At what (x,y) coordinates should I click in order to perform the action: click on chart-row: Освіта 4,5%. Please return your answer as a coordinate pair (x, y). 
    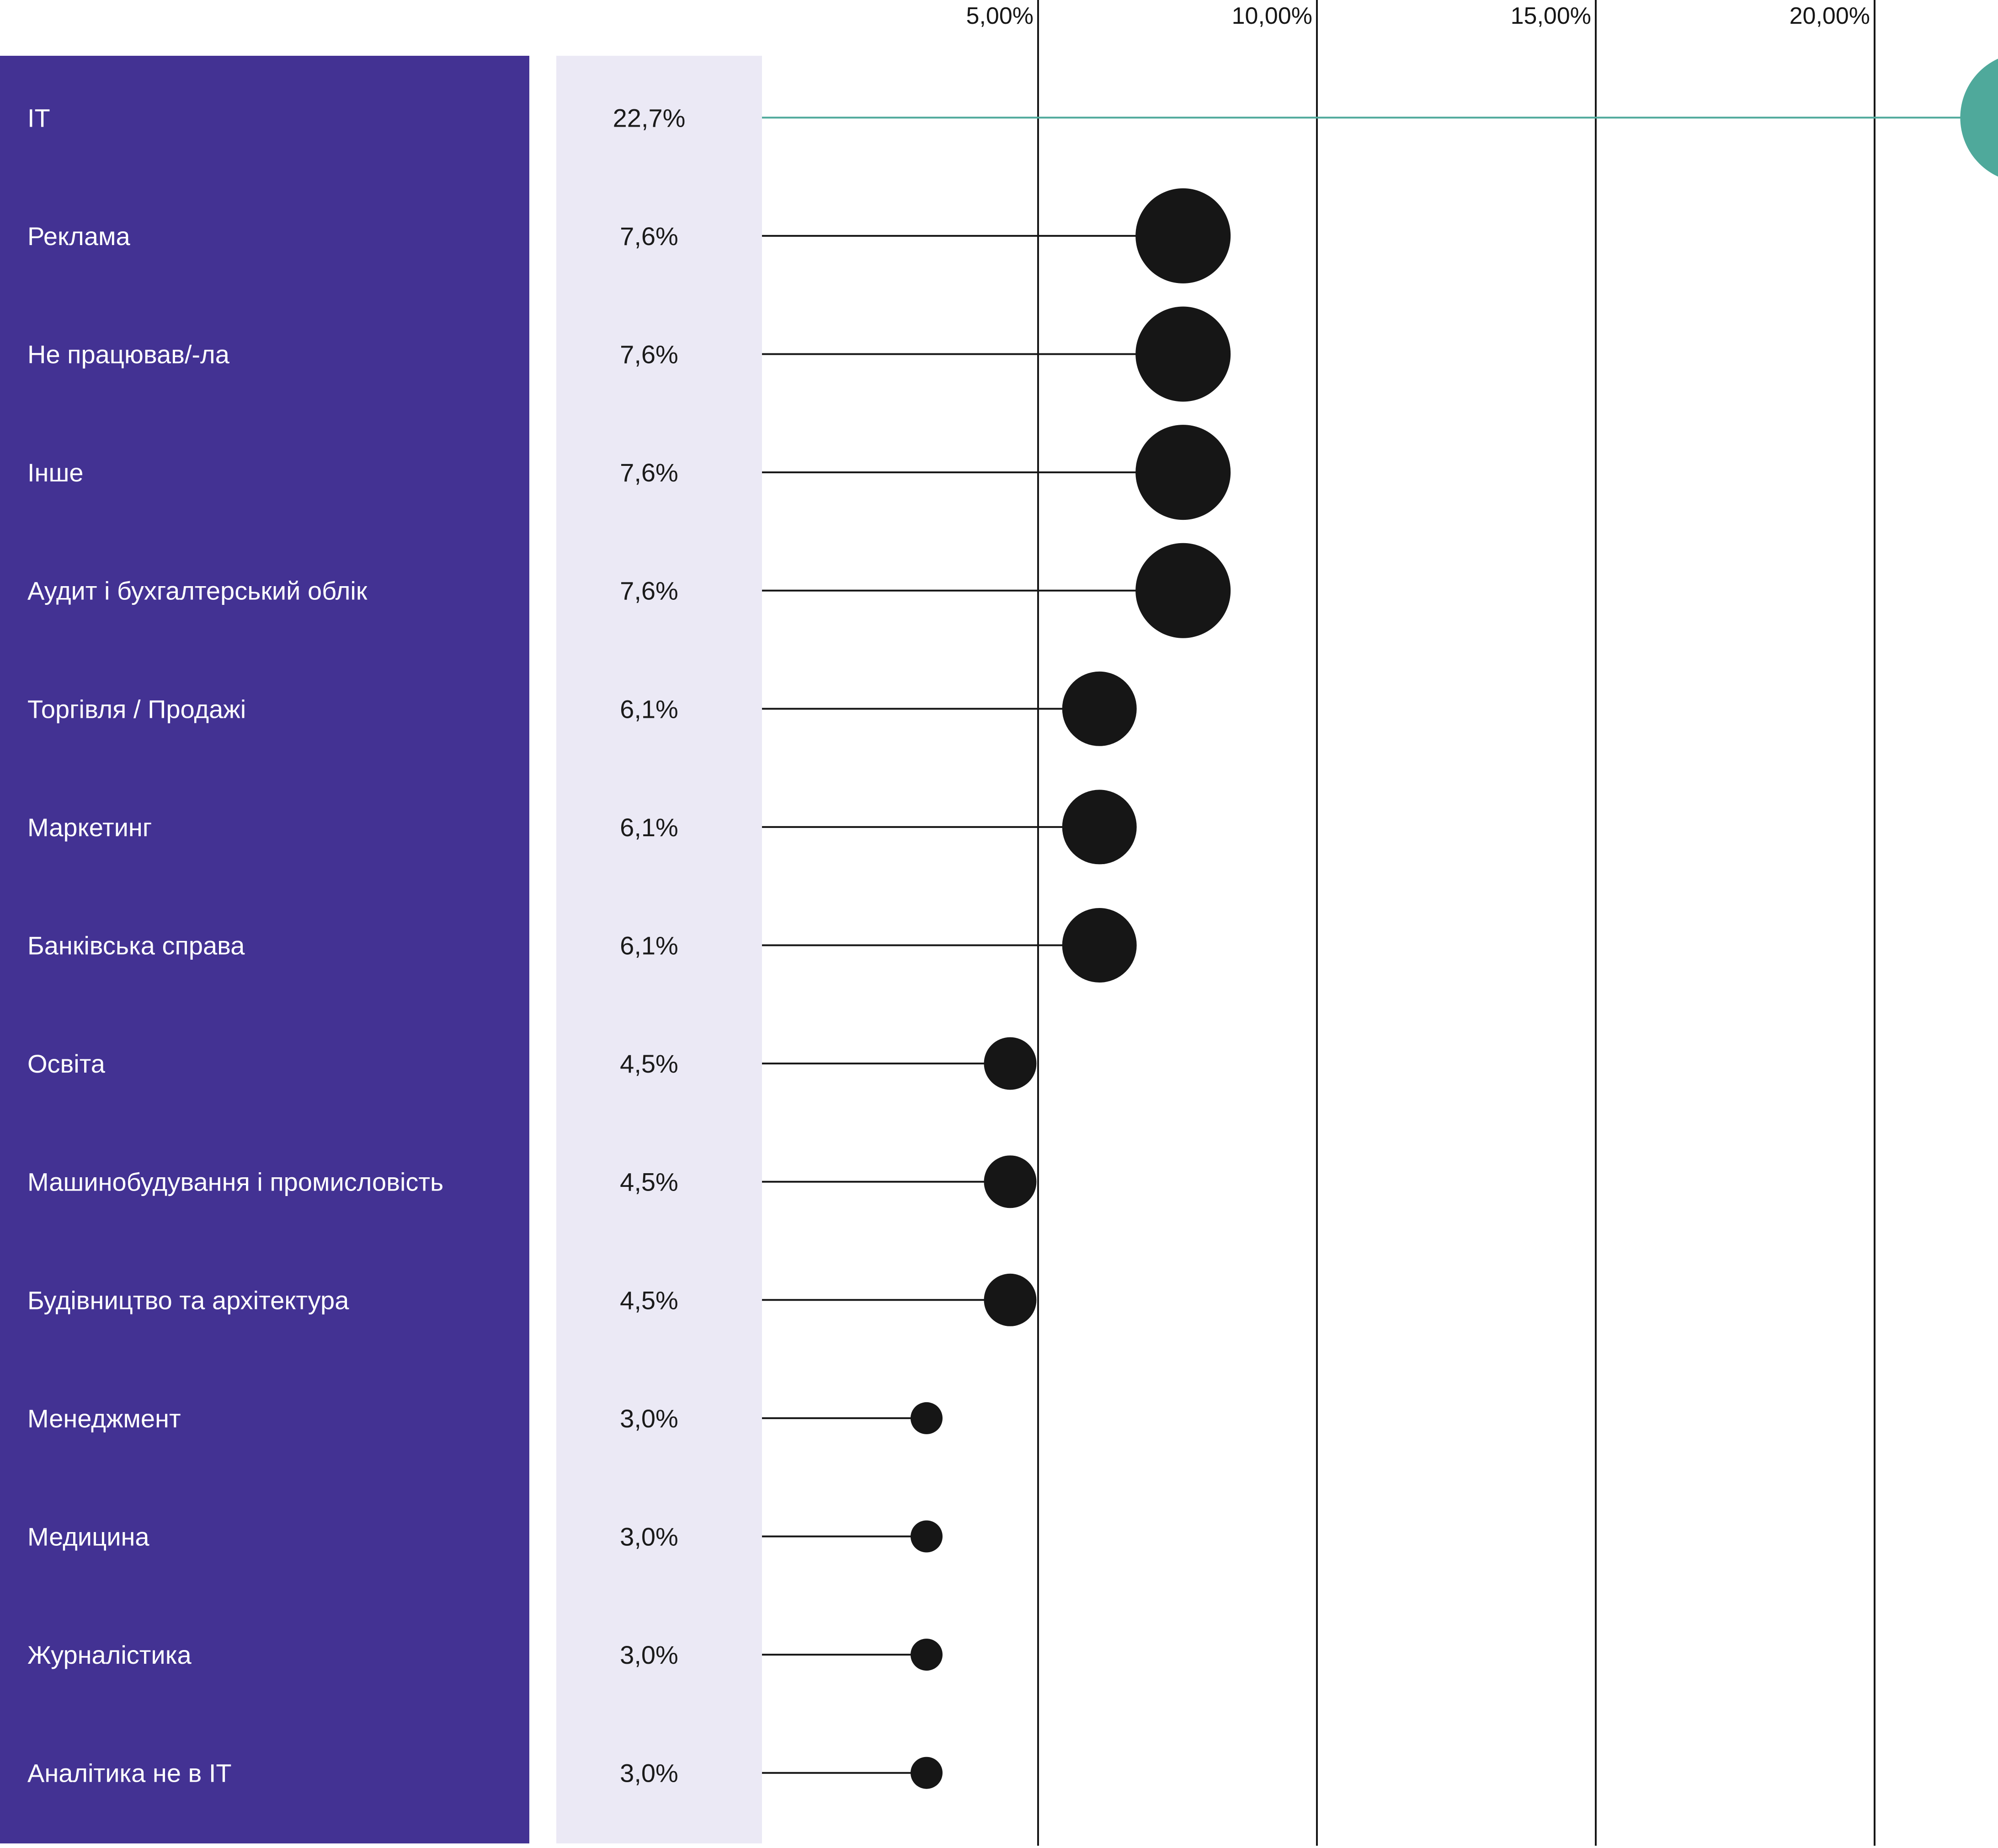
    Looking at the image, I should click on (532, 1063).